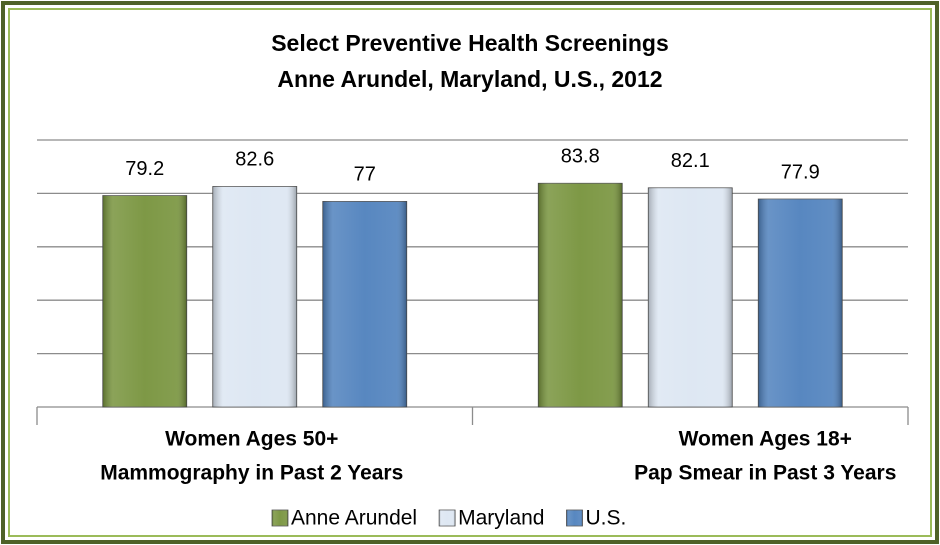 The width and height of the screenshot is (940, 545). Describe the element at coordinates (144, 169) in the screenshot. I see `value-label: 79.2` at that location.